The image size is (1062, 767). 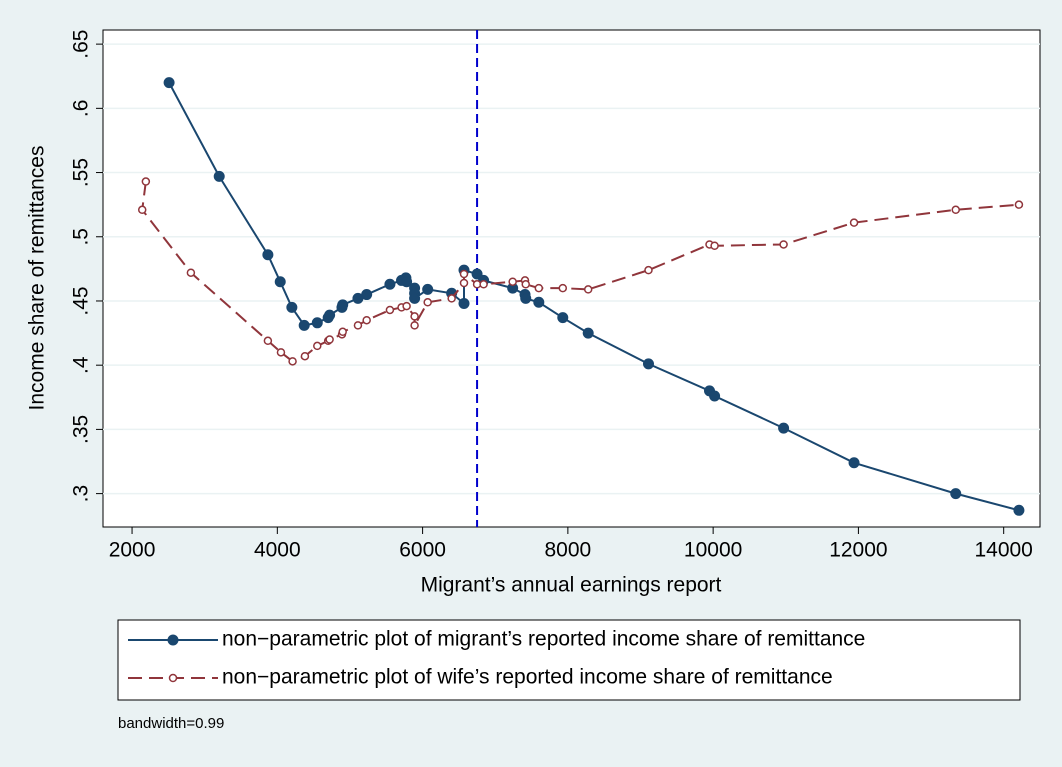 I want to click on x-tick-label: 8000, so click(x=568, y=550).